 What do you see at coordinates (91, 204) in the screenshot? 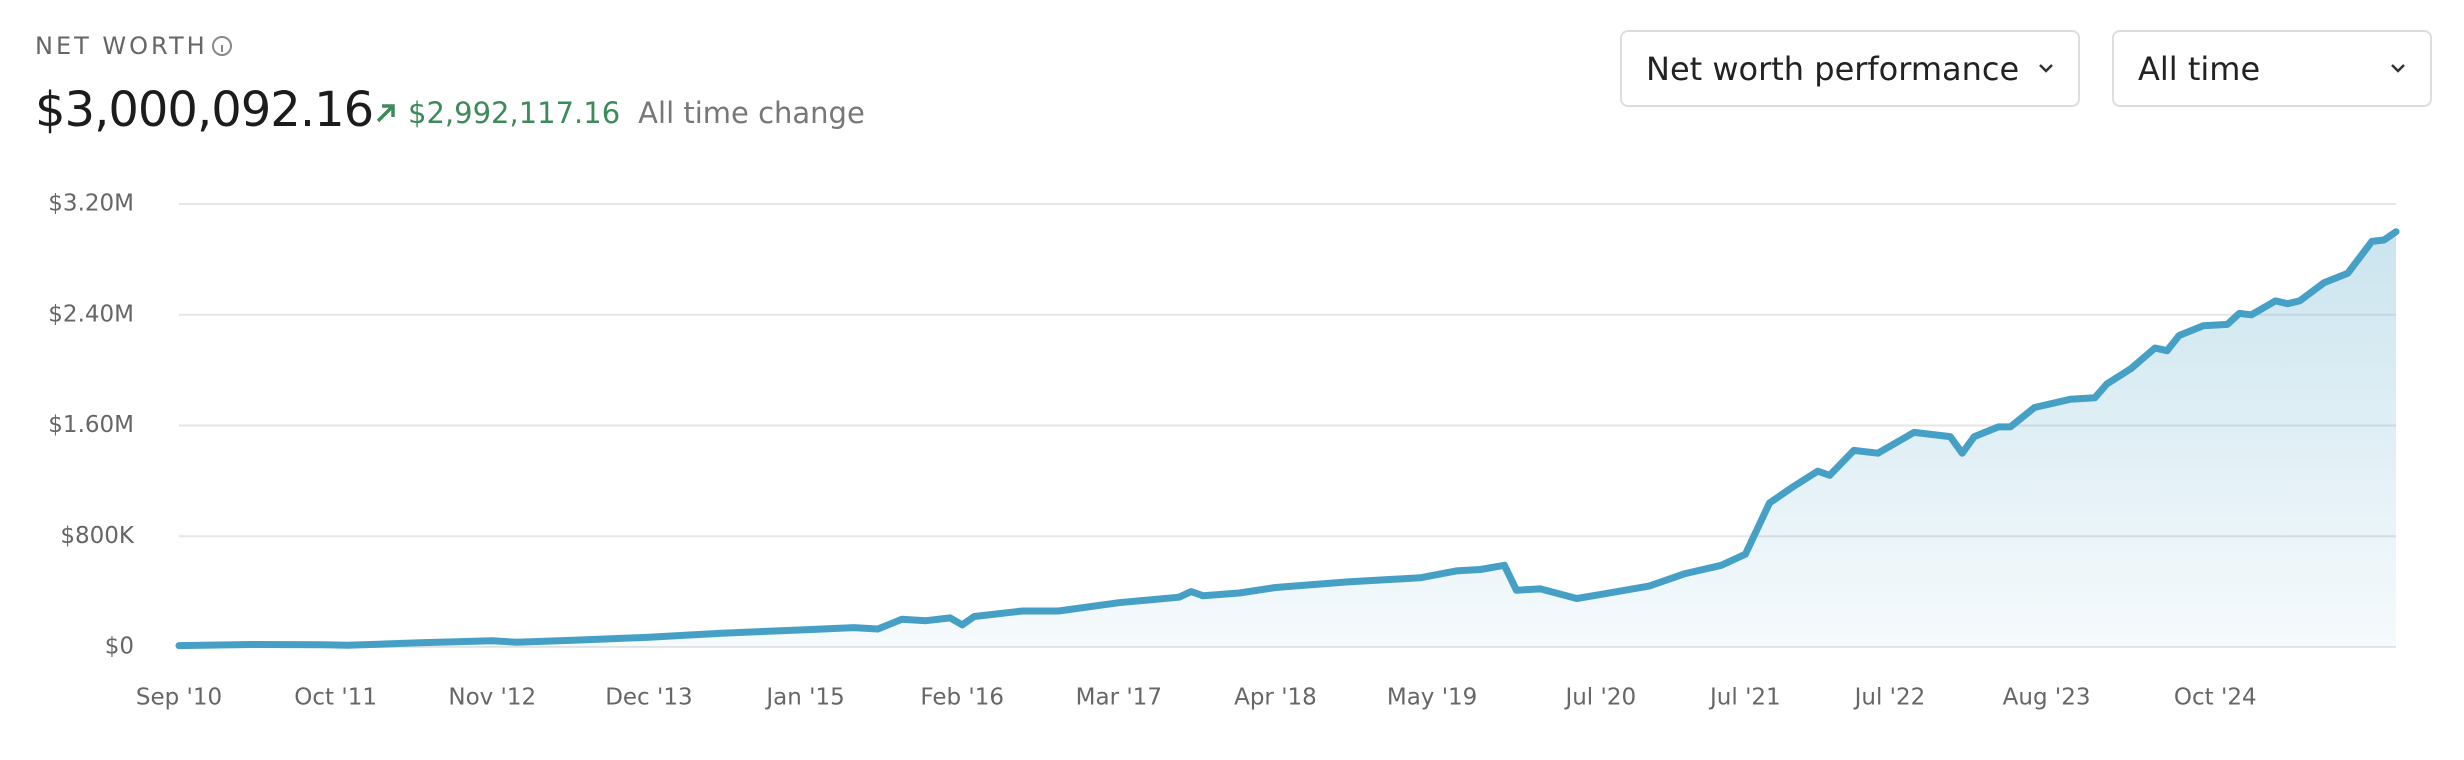
I see `y-tick-label: $3.20M` at bounding box center [91, 204].